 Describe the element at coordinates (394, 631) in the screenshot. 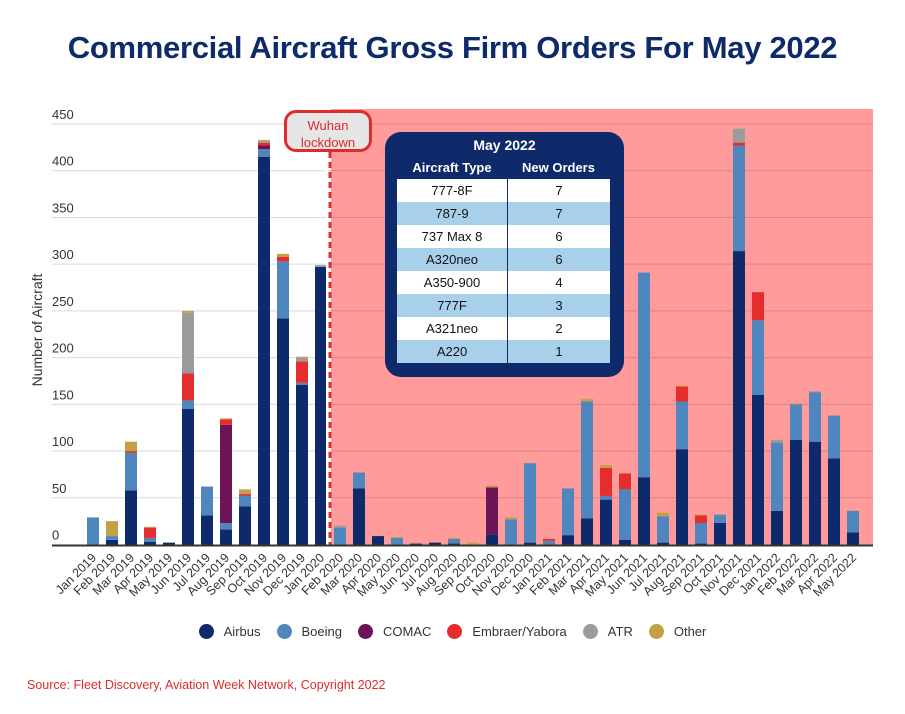

I see `legend-item-comac: COMAC` at that location.